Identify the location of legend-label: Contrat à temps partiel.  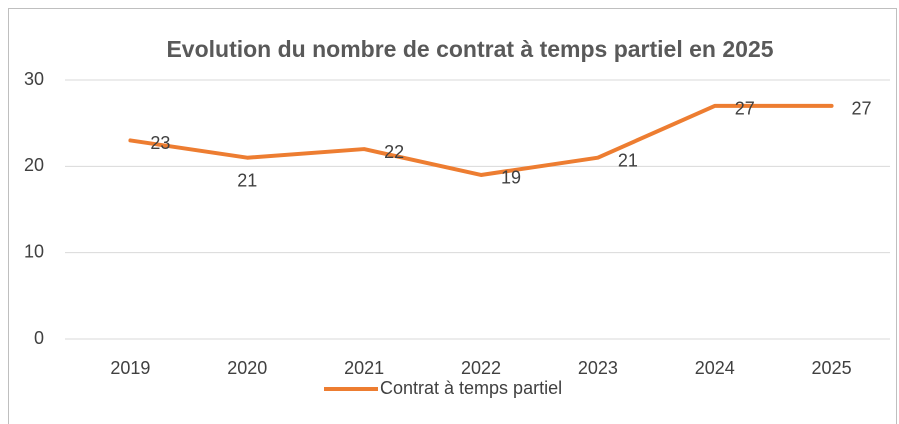
(471, 388).